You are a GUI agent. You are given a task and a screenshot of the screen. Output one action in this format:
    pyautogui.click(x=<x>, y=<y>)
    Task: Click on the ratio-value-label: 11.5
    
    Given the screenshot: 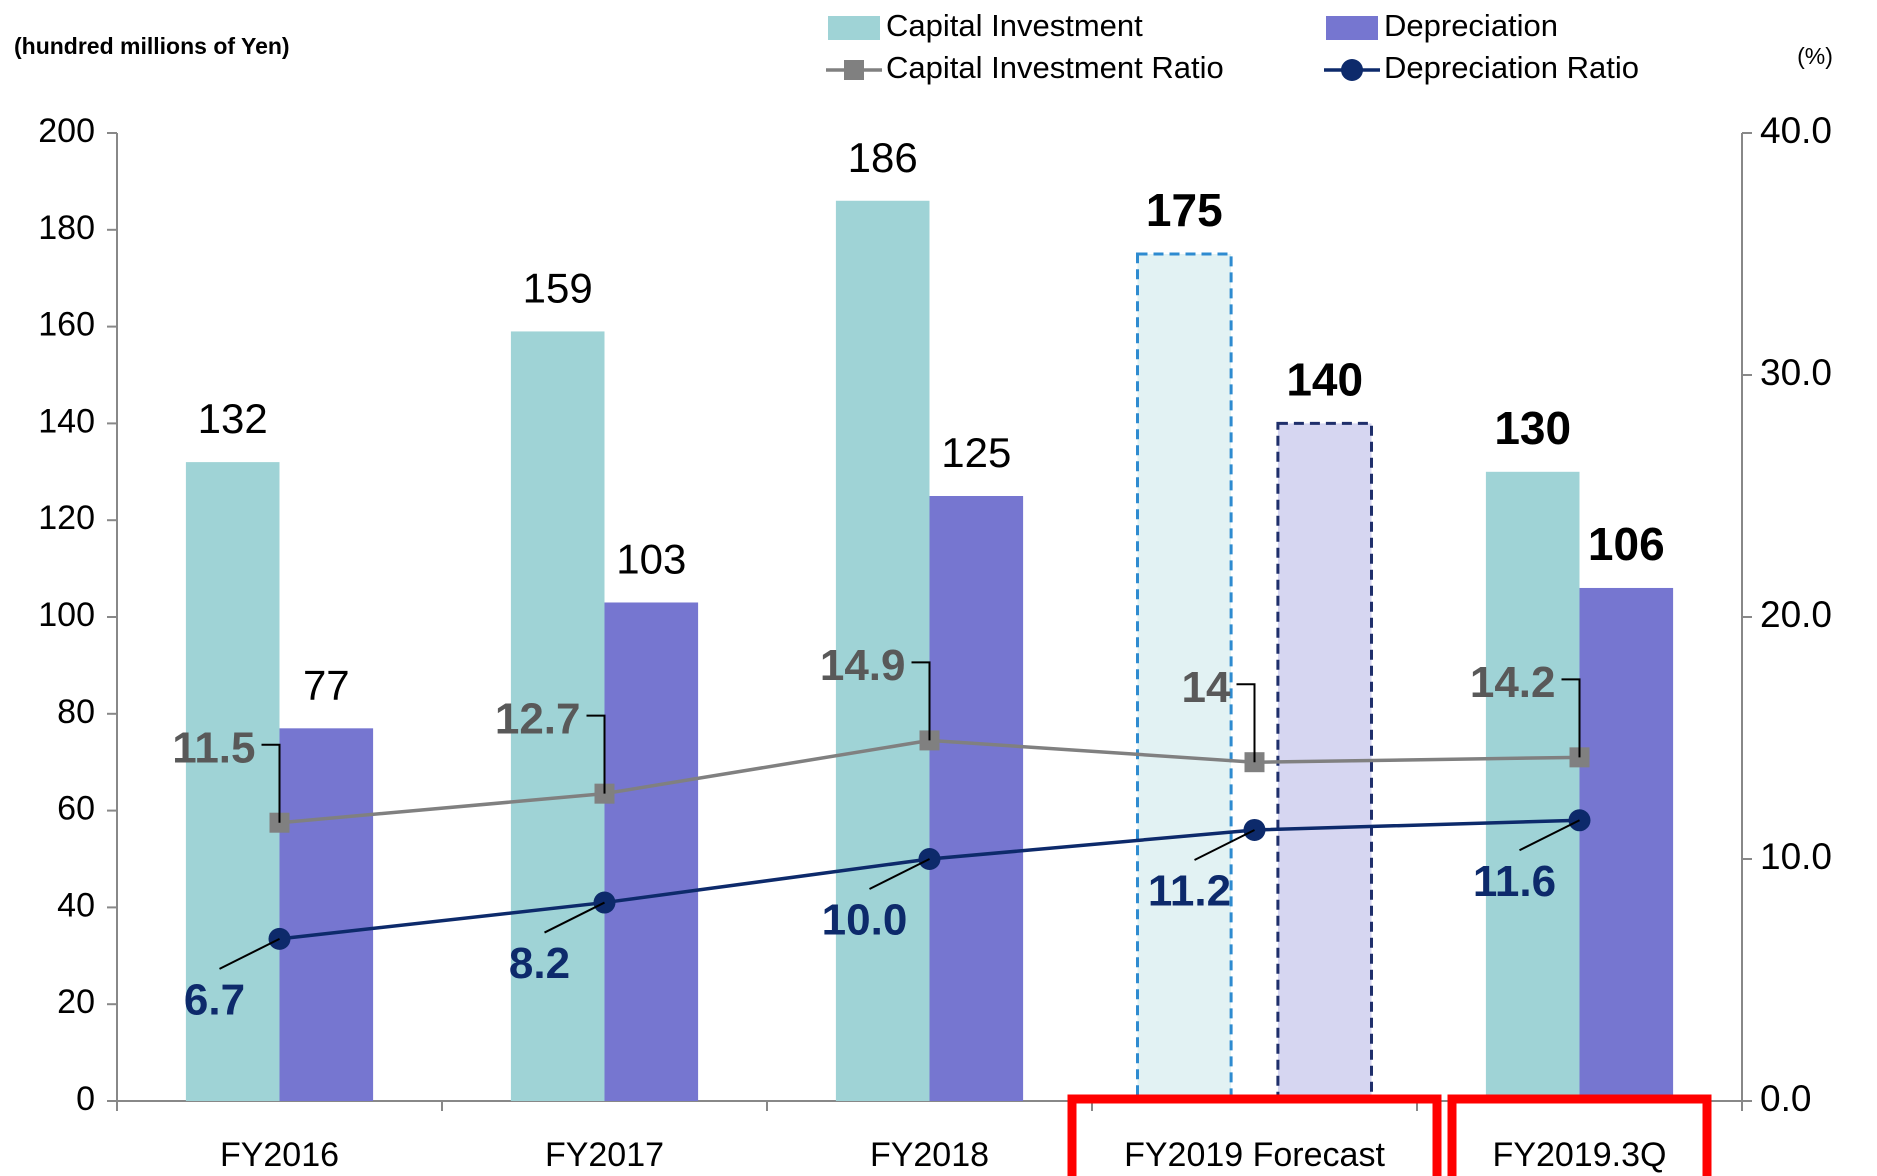 What is the action you would take?
    pyautogui.click(x=213, y=747)
    